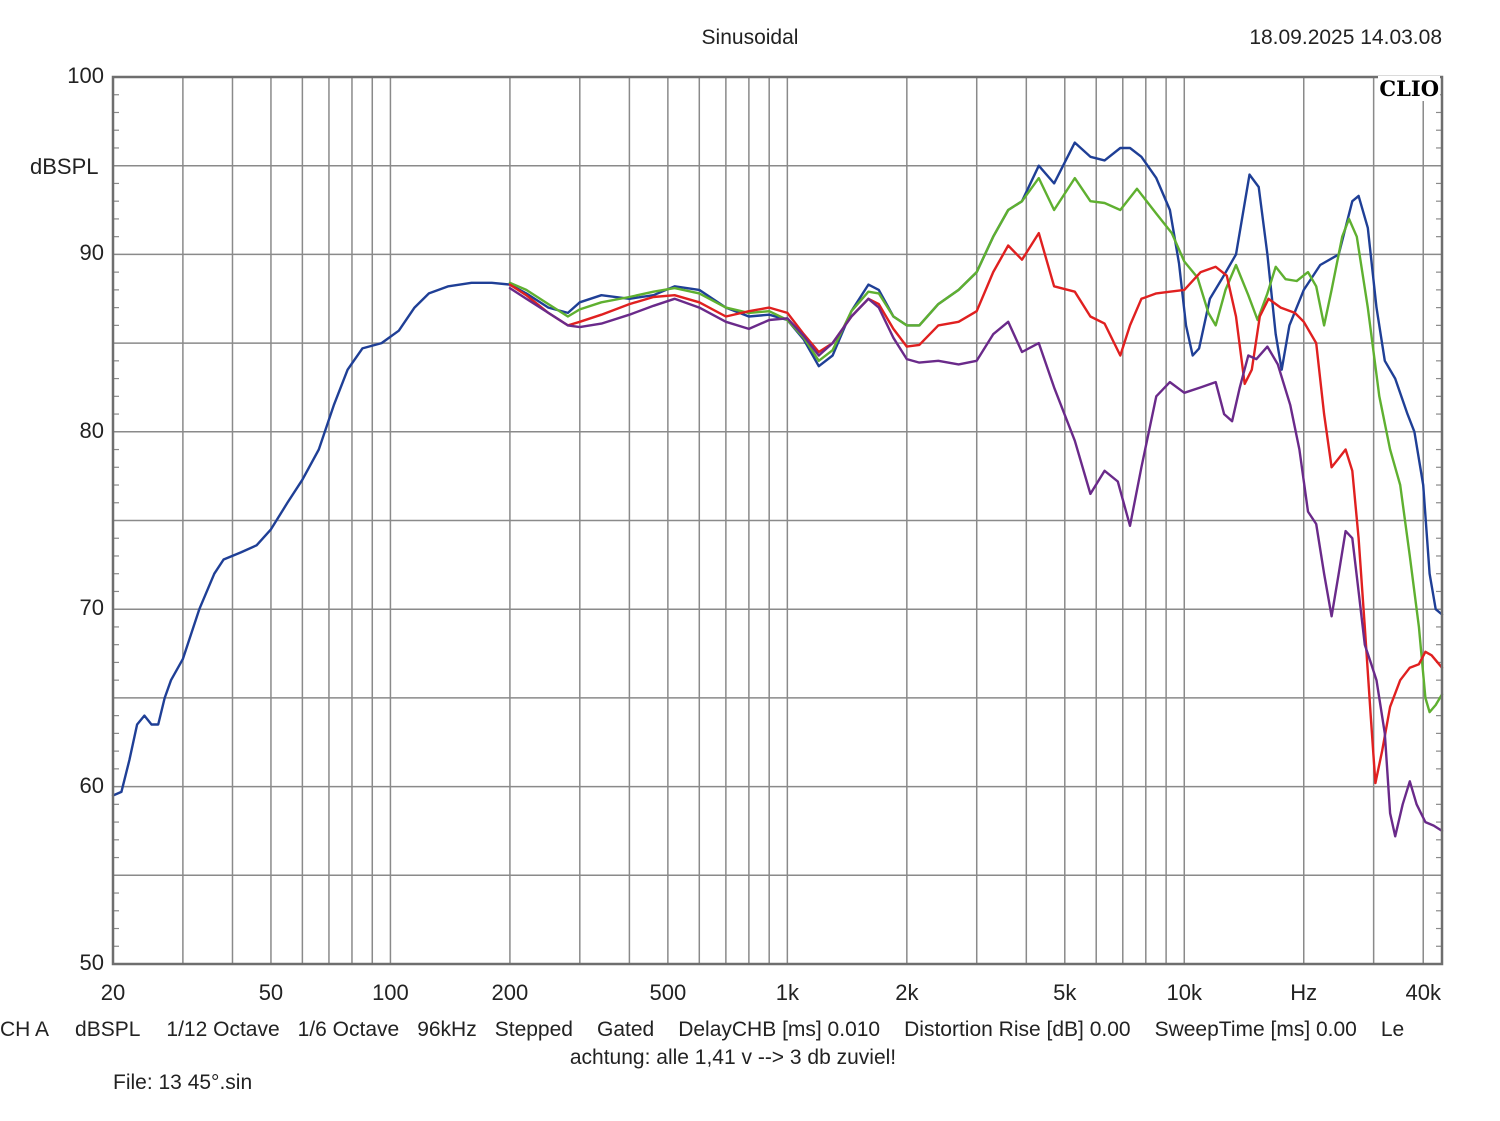 The width and height of the screenshot is (1500, 1121). What do you see at coordinates (907, 992) in the screenshot?
I see `x-tick-label: 2k` at bounding box center [907, 992].